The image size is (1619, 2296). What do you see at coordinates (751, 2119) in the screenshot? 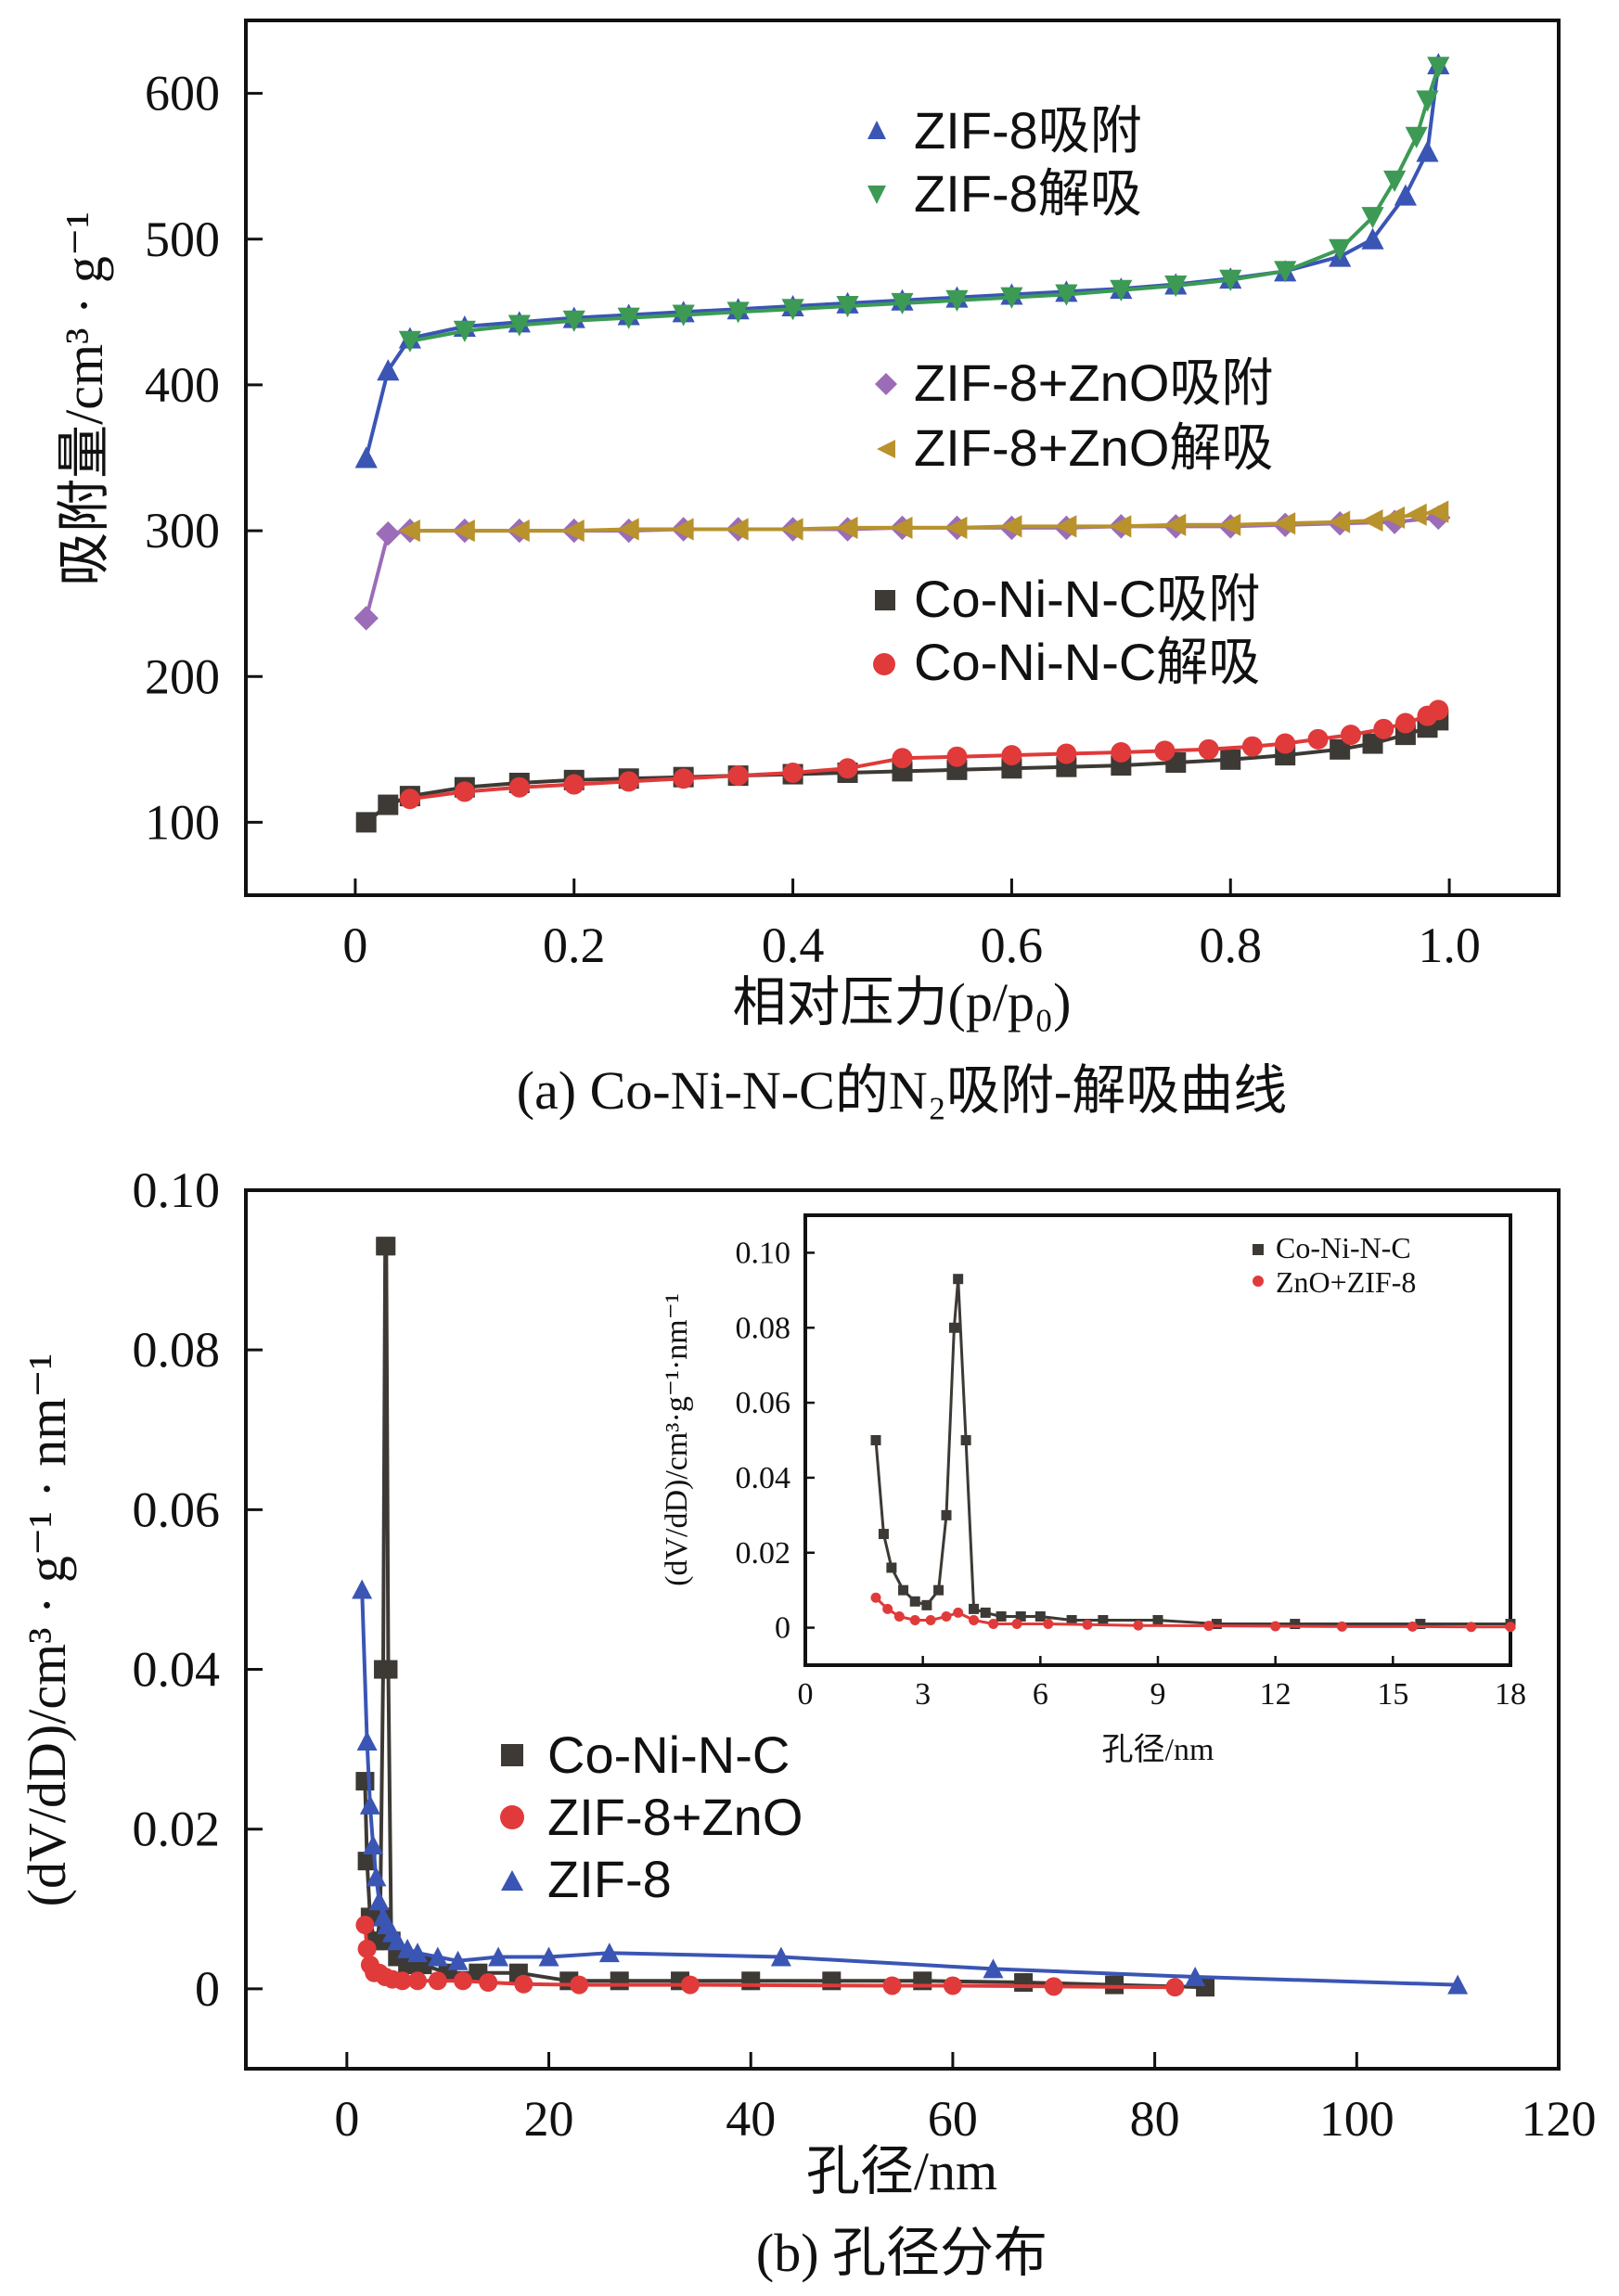
I see `panel-b-x-tick-label: 40` at bounding box center [751, 2119].